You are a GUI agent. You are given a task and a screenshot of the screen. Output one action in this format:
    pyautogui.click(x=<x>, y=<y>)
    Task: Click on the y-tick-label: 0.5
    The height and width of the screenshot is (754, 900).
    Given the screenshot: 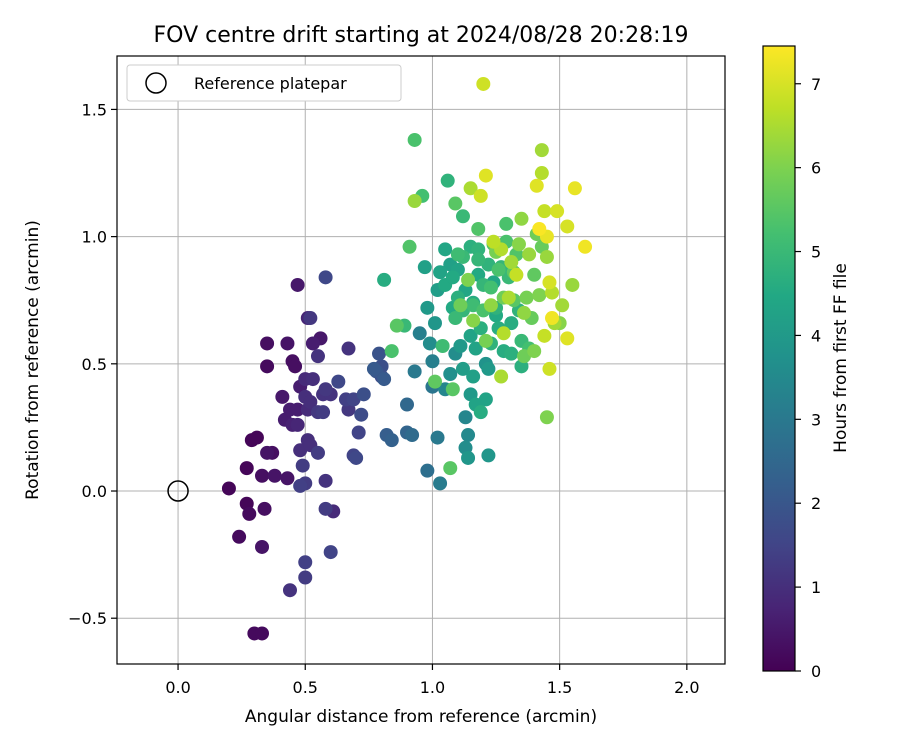 What is the action you would take?
    pyautogui.click(x=94, y=364)
    